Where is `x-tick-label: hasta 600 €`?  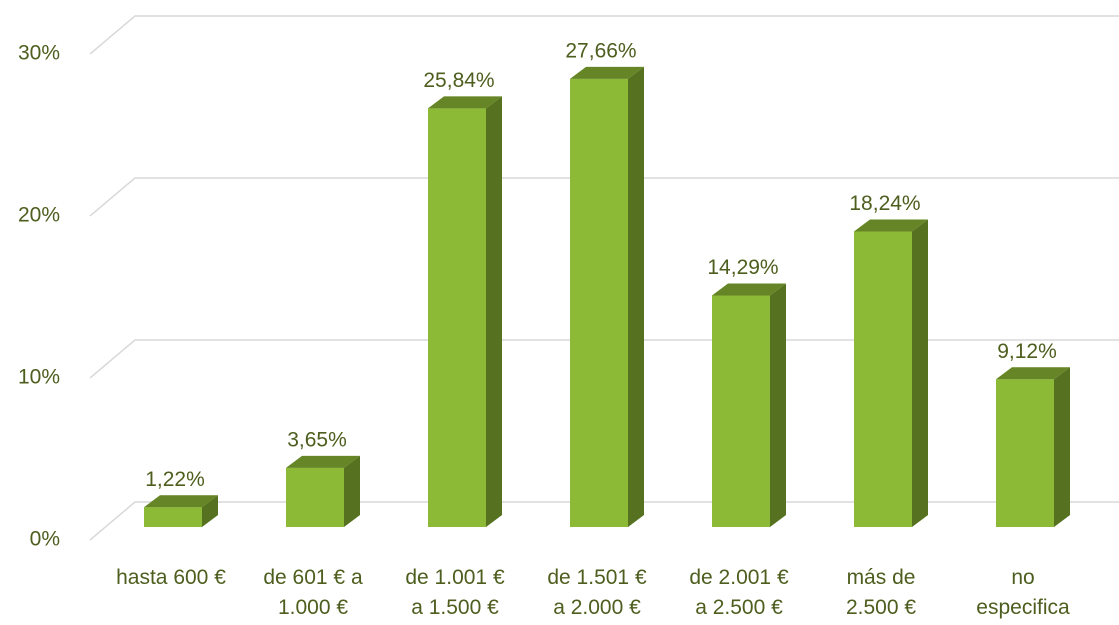 x-tick-label: hasta 600 € is located at coordinates (171, 577).